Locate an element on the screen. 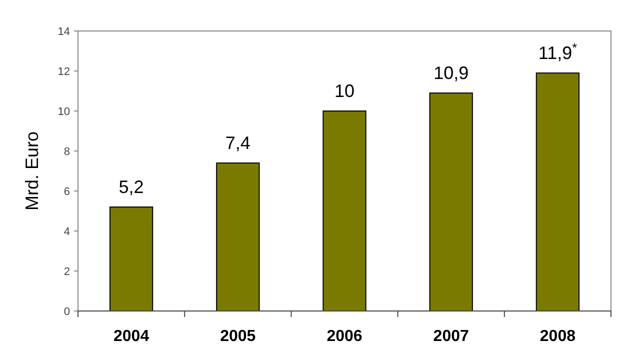 The height and width of the screenshot is (350, 620). y-tick-label: 8 is located at coordinates (67, 152).